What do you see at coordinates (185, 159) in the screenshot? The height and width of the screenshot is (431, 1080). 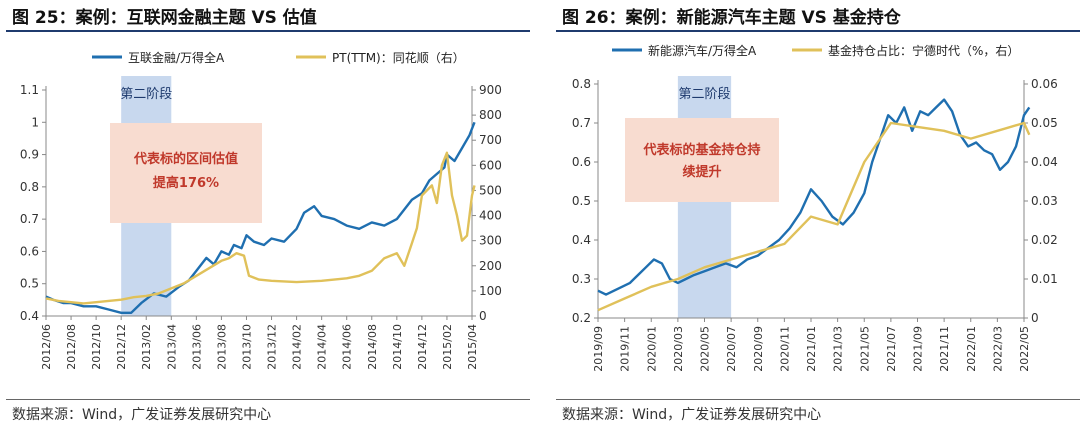 I see `annotation-text: 代表标的区间估值` at bounding box center [185, 159].